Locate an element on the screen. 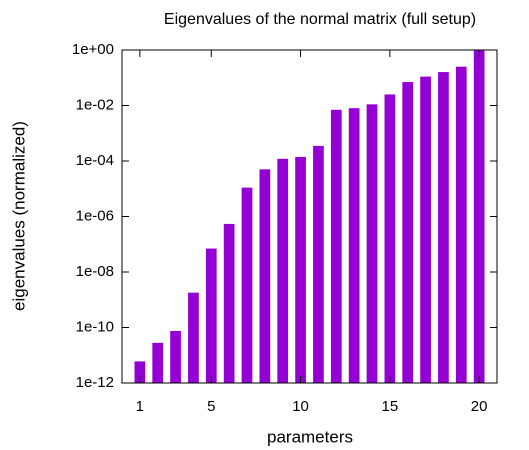 The height and width of the screenshot is (450, 529). y-tick-label: 1e-06 is located at coordinates (95, 215).